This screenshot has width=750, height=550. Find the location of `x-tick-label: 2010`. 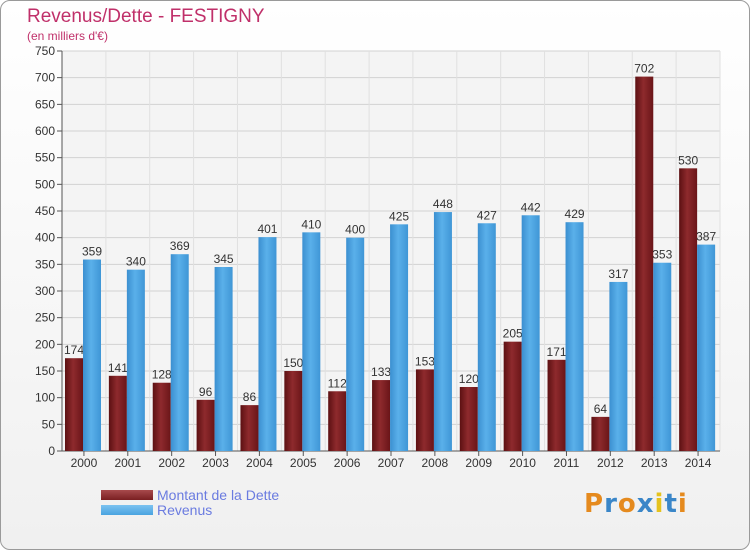

x-tick-label: 2010 is located at coordinates (522, 463).